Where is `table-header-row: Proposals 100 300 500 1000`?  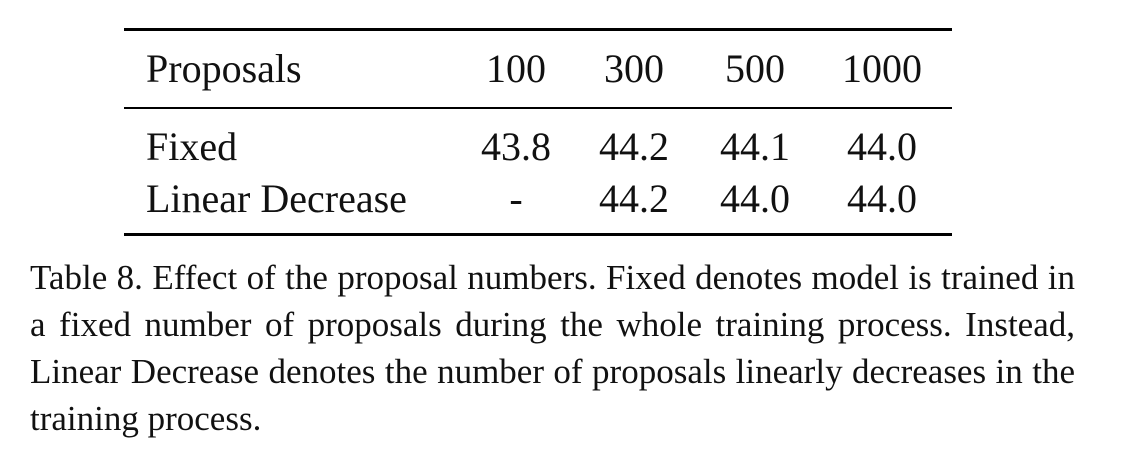 table-header-row: Proposals 100 300 500 1000 is located at coordinates (538, 69).